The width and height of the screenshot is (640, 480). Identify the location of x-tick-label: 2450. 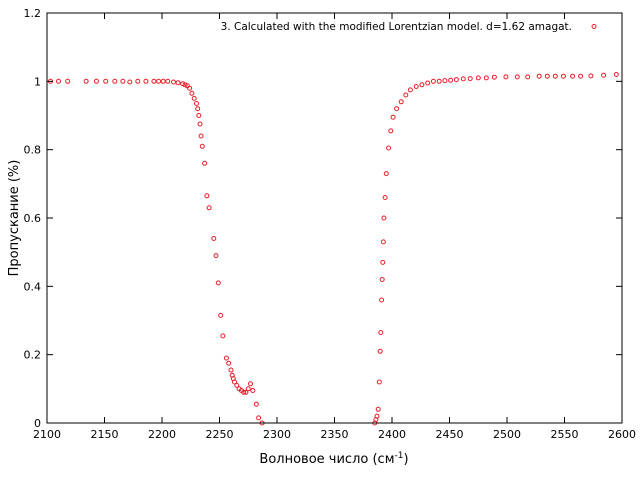
(450, 434).